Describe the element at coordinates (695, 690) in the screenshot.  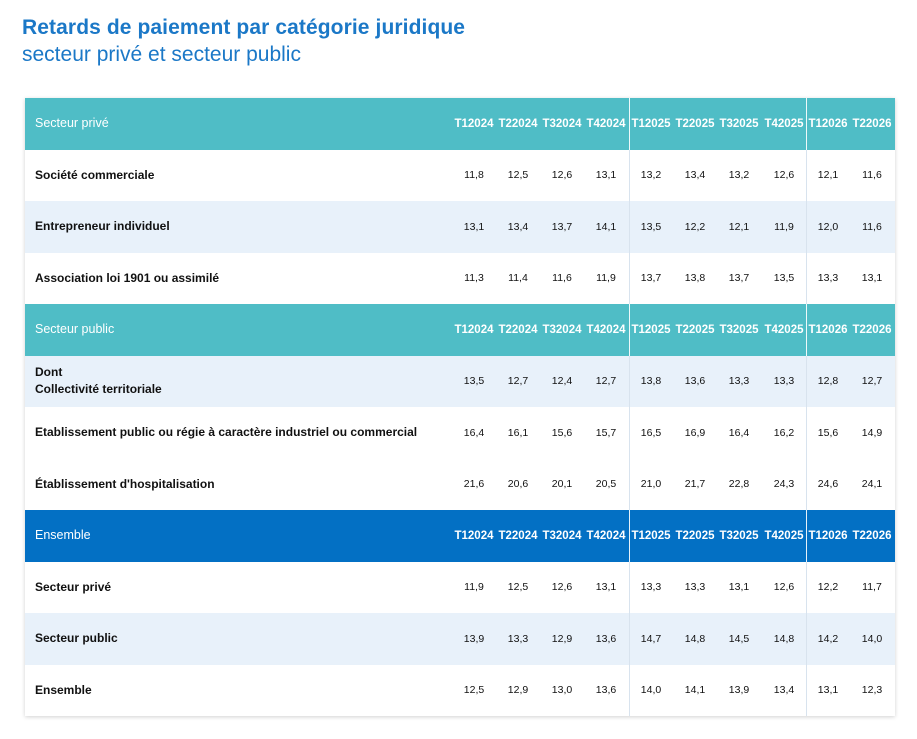
I see `table-cell: 14,1` at that location.